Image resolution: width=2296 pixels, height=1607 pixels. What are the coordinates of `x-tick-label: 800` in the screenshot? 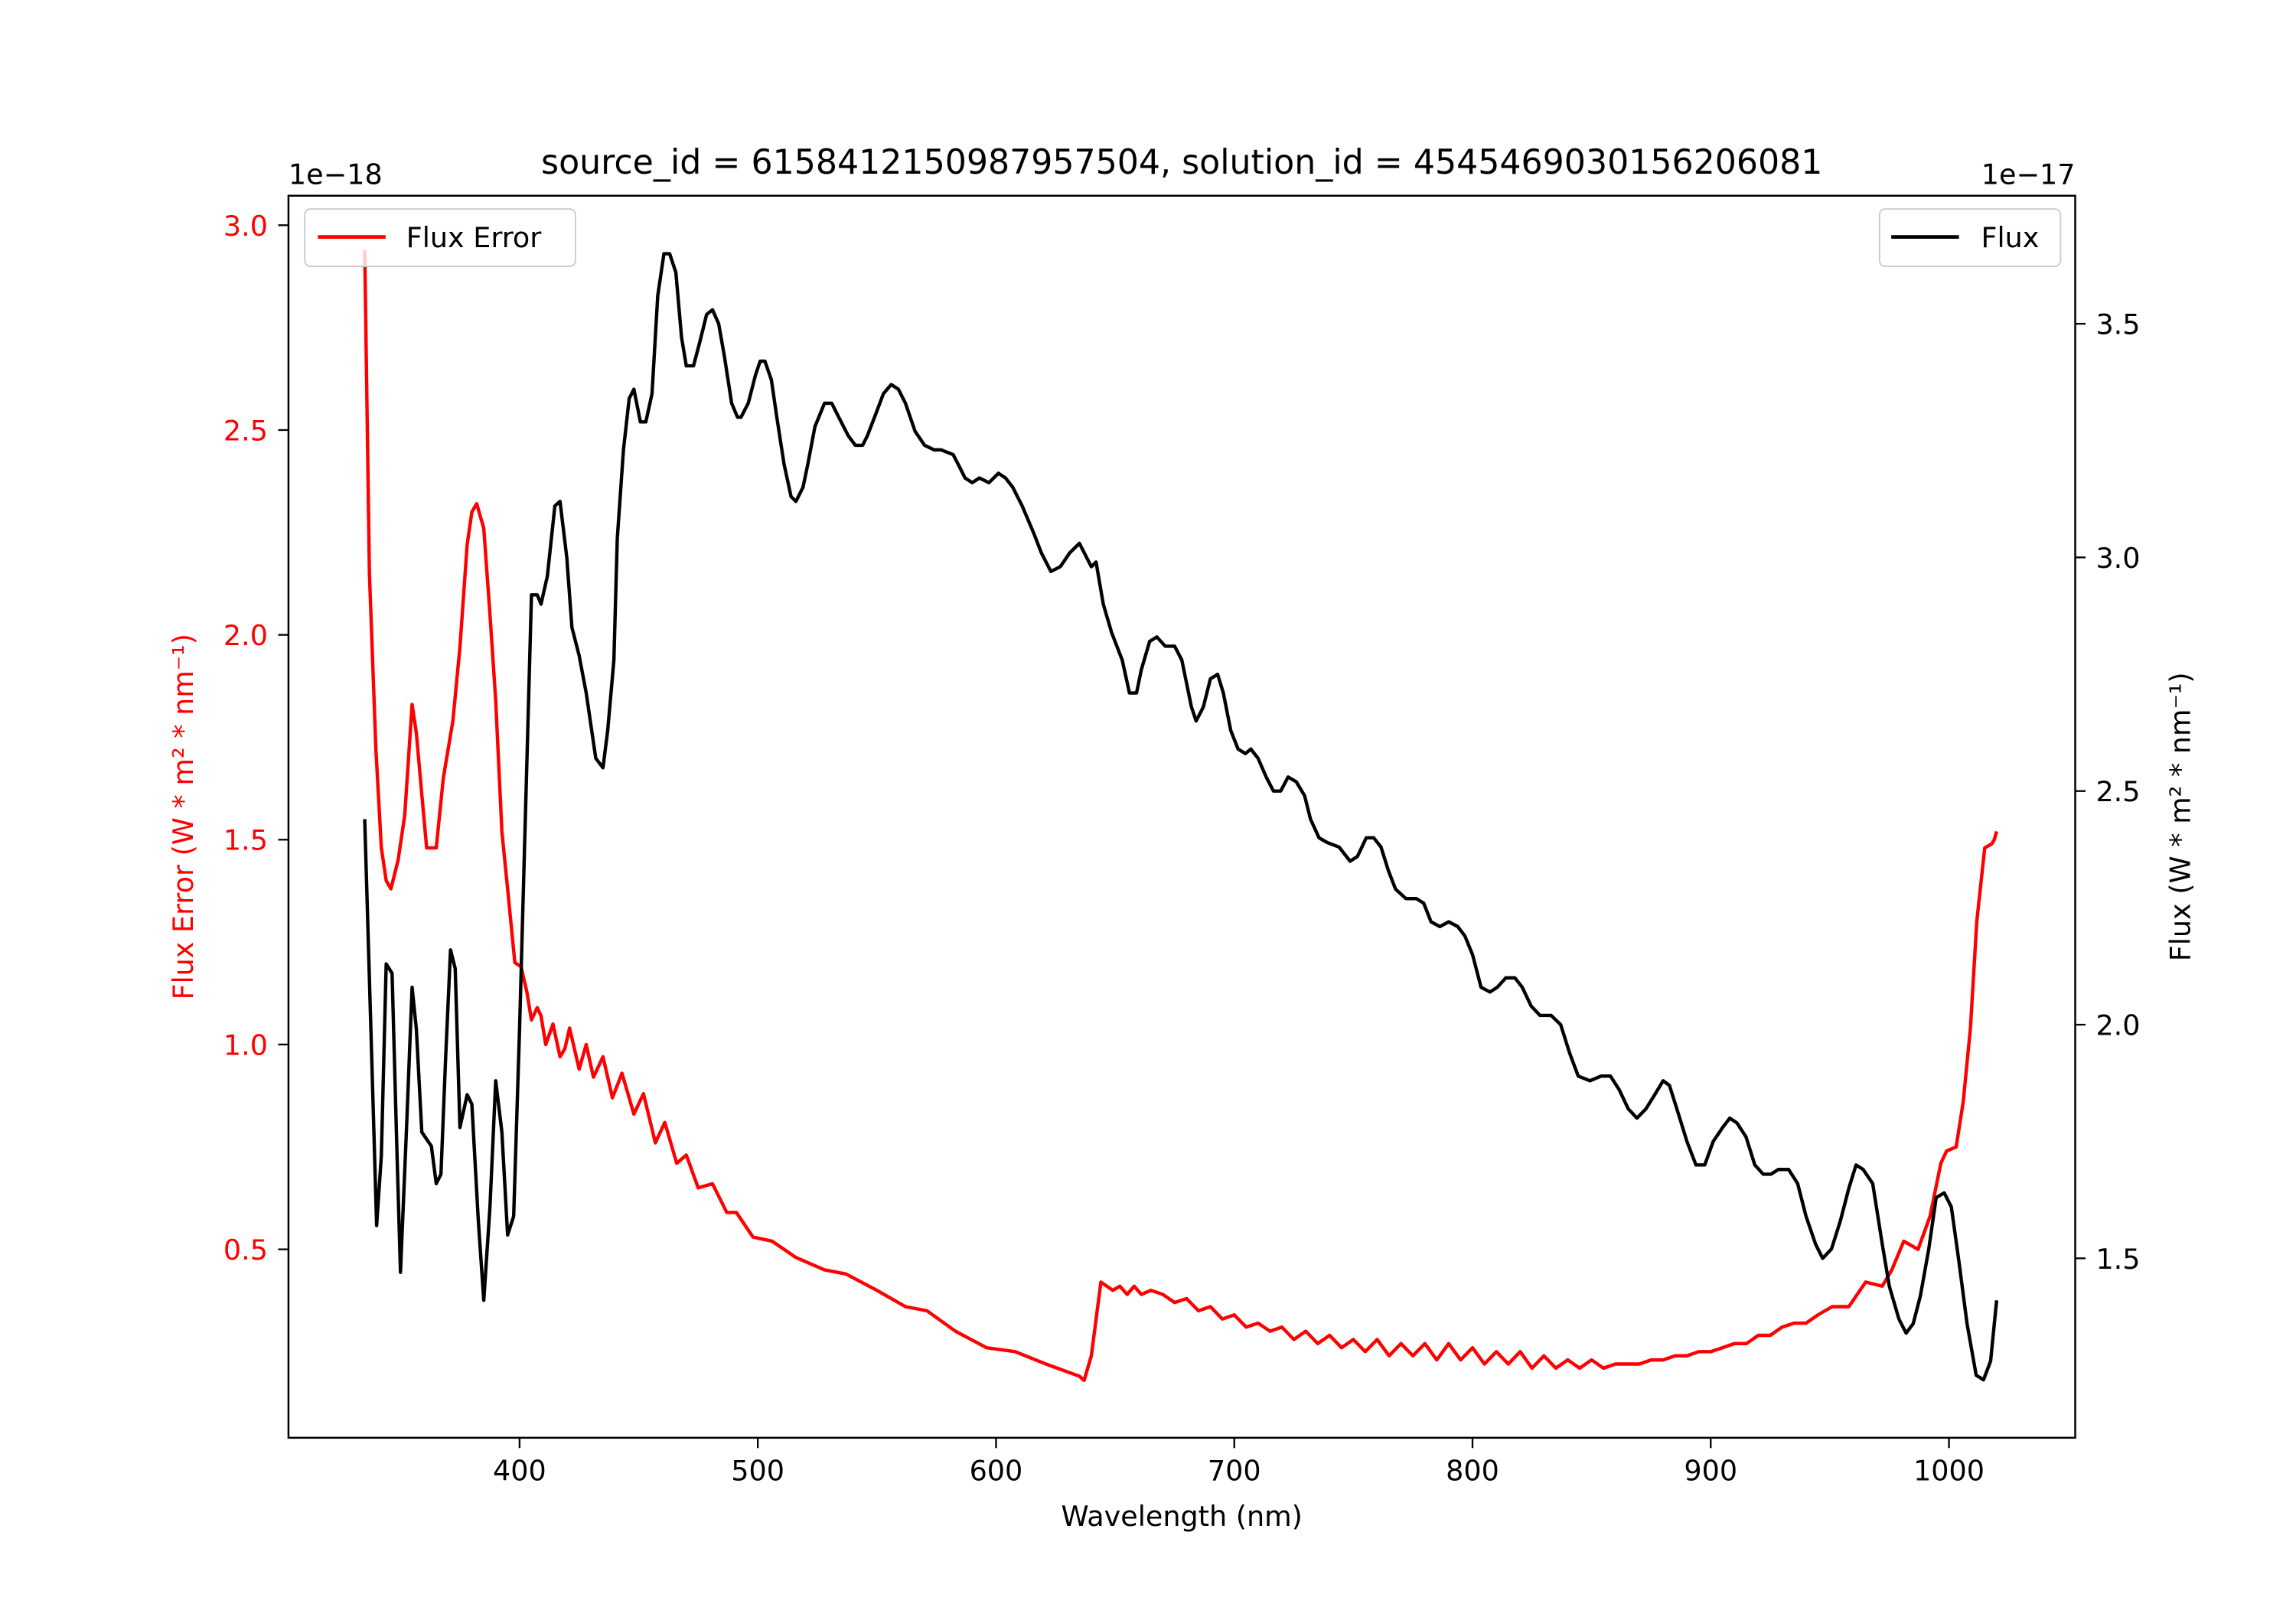 It's located at (1472, 1471).